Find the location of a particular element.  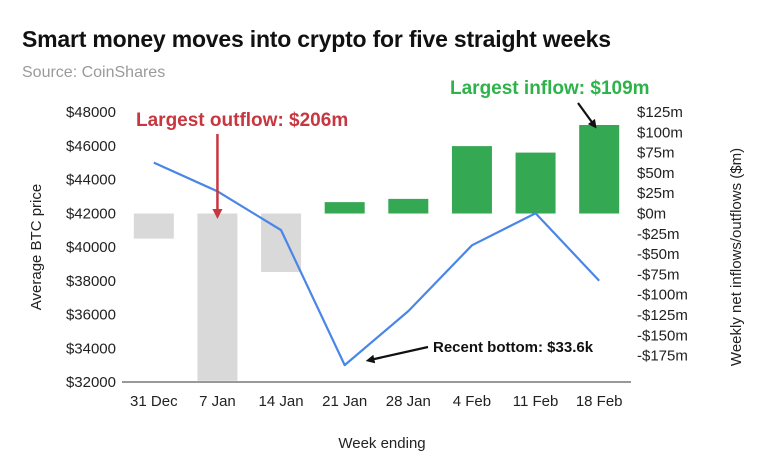

annotation-largest-inflow: Largest inflow: $109m is located at coordinates (550, 88).